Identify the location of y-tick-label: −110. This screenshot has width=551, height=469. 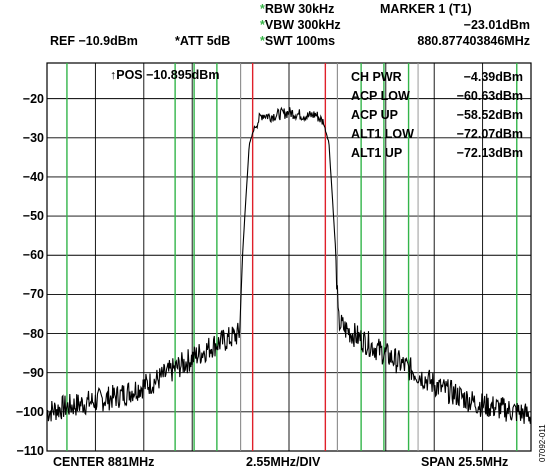
(30, 451).